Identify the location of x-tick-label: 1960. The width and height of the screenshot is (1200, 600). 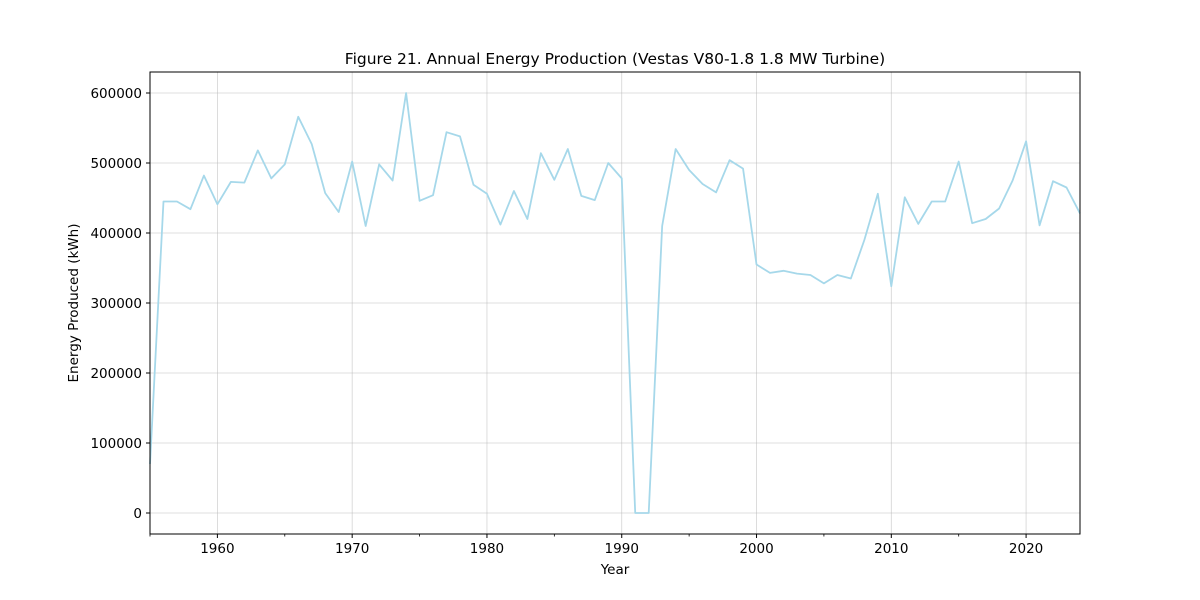
(217, 549).